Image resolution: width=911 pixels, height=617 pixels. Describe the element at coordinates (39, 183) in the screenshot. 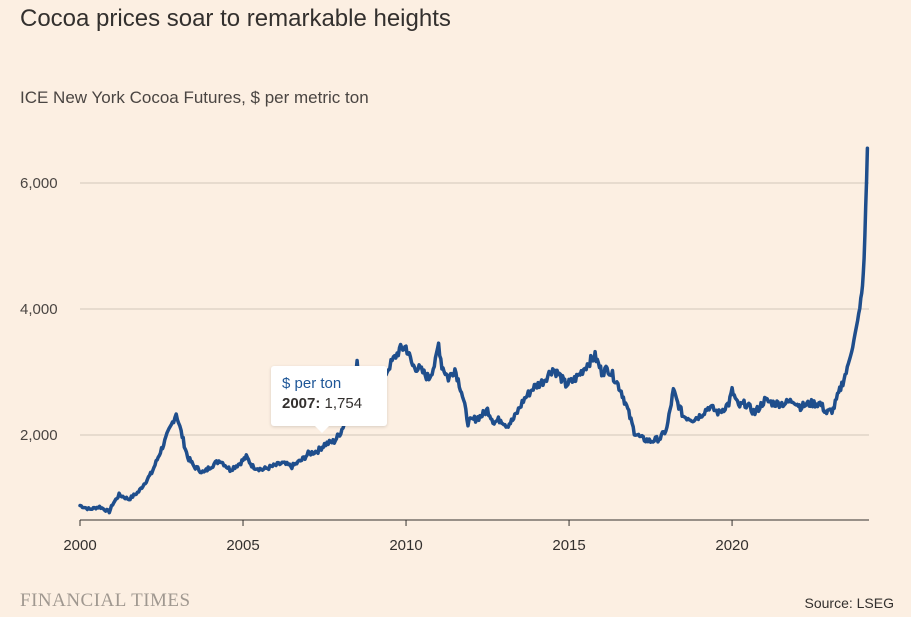

I see `y-tick-label: 6,000` at that location.